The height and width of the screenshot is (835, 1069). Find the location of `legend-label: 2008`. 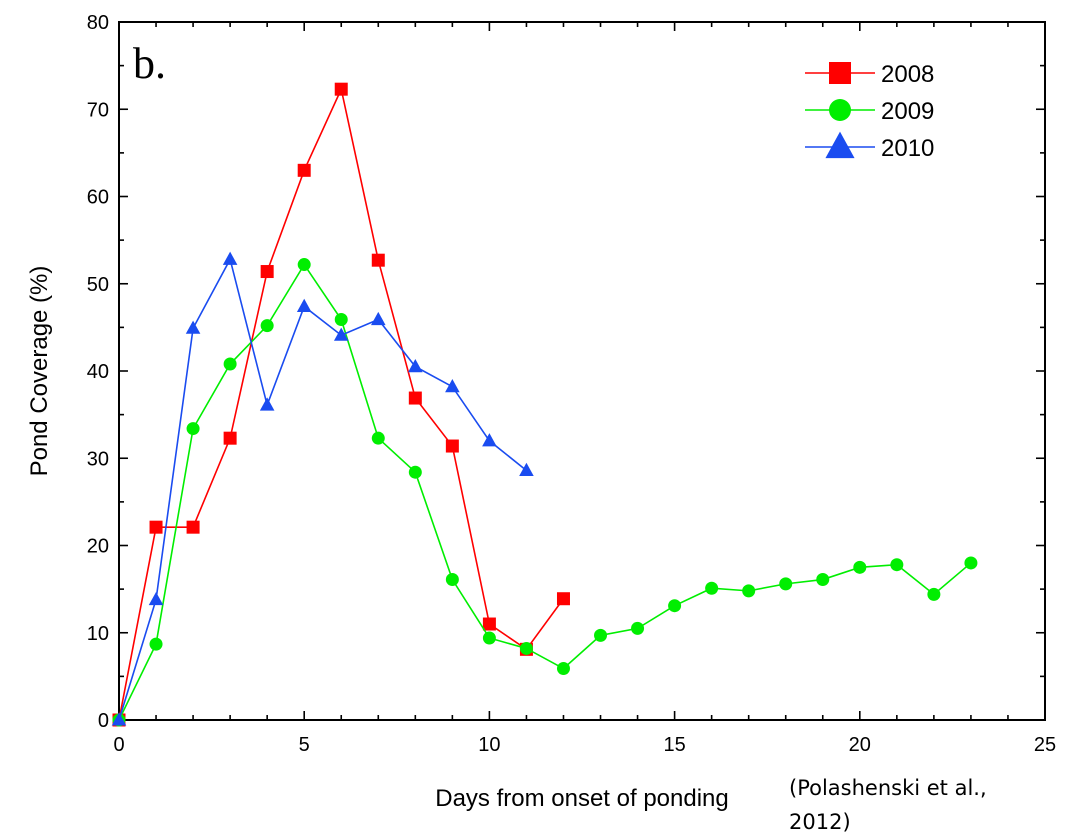

legend-label: 2008 is located at coordinates (907, 74).